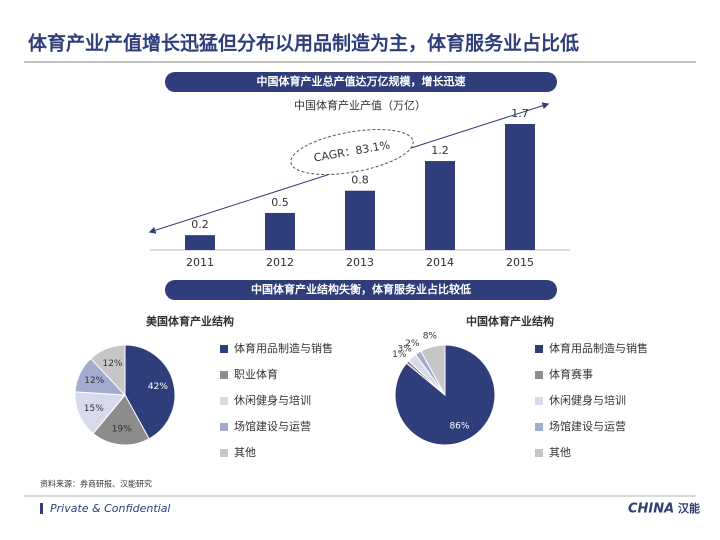 The height and width of the screenshot is (540, 720). Describe the element at coordinates (440, 262) in the screenshot. I see `x-tick-label: 2014` at that location.